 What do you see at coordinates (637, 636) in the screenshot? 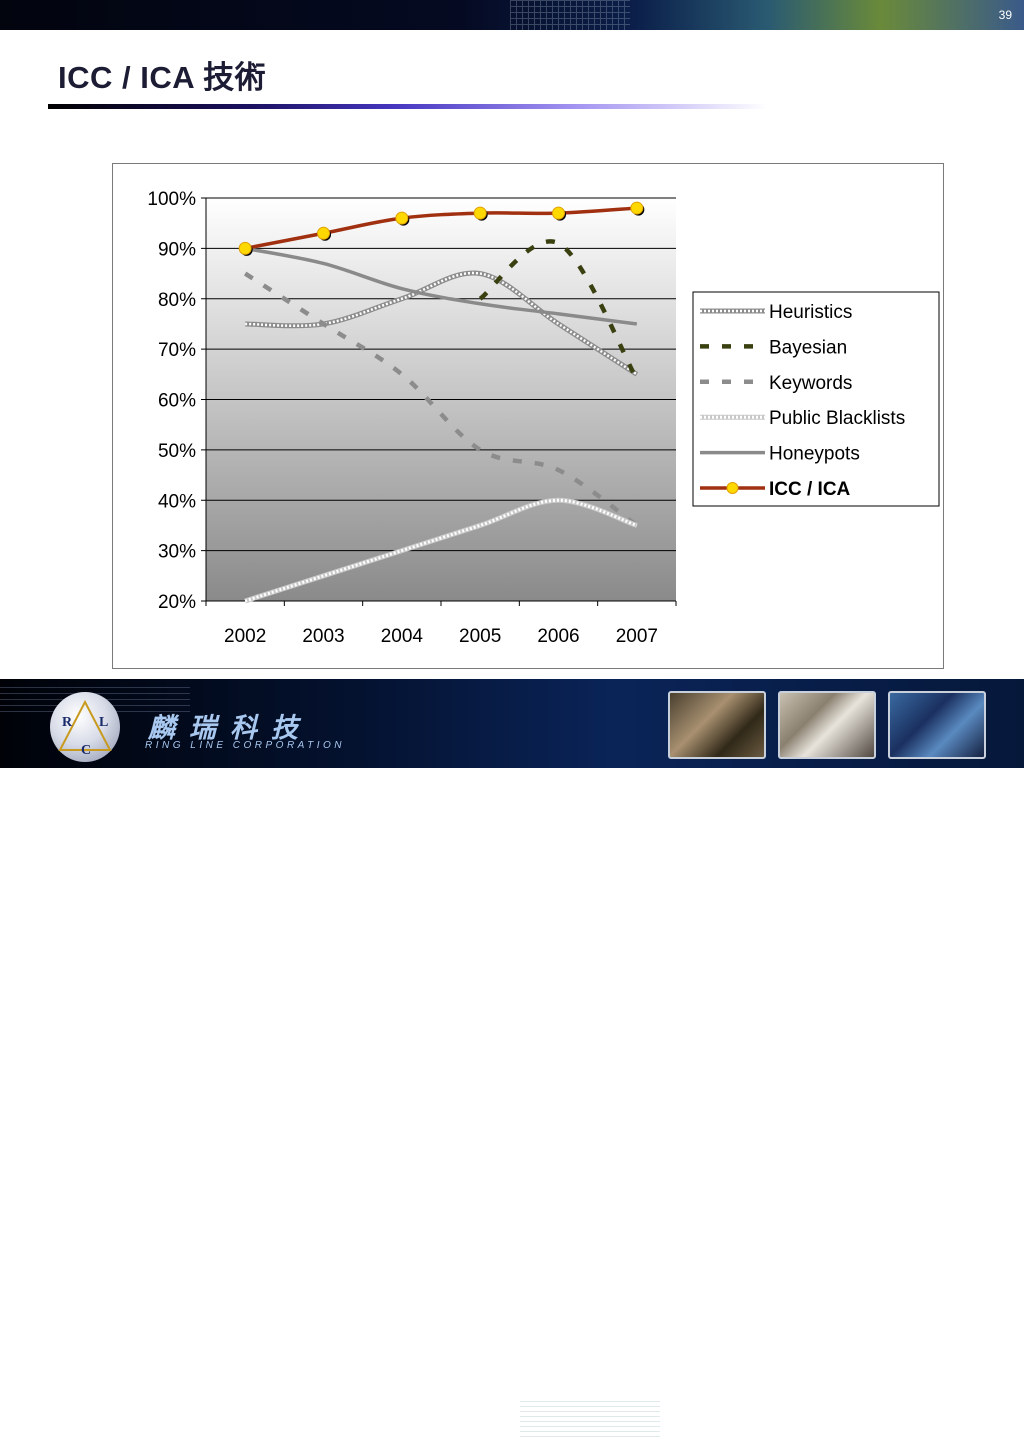
I see `x-tick-label: 2007` at bounding box center [637, 636].